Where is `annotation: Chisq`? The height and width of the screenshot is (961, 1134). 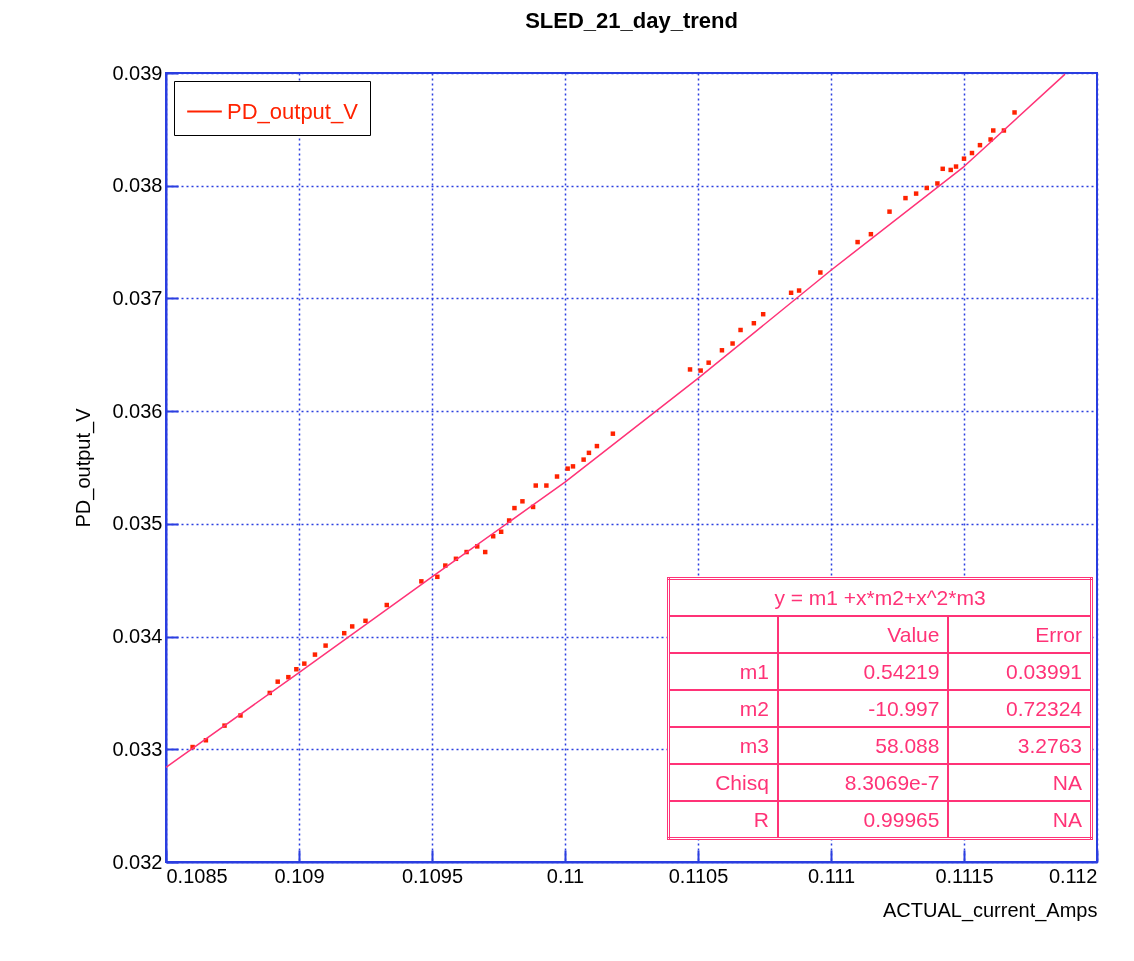 annotation: Chisq is located at coordinates (723, 782).